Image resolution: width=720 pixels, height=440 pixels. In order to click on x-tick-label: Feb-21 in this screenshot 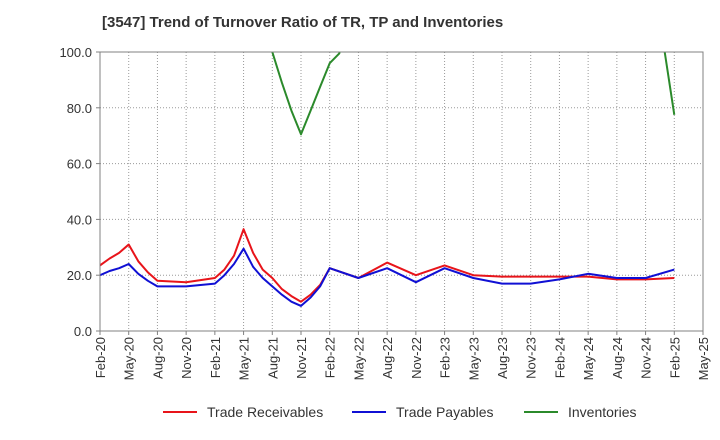, I will do `click(215, 357)`.